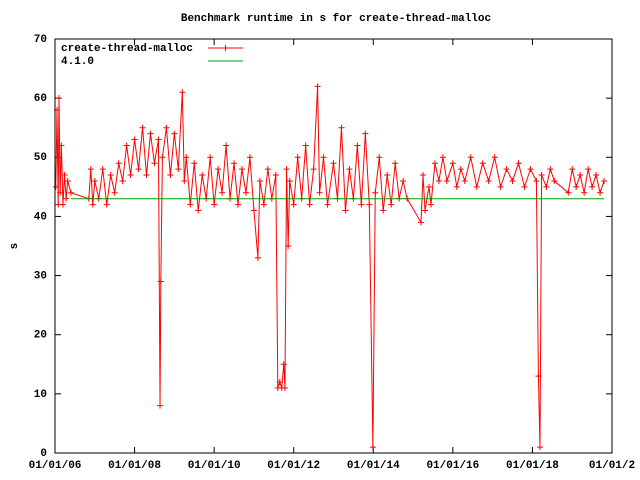 The height and width of the screenshot is (480, 640). Describe the element at coordinates (40, 395) in the screenshot. I see `y-tick-label: 10` at that location.